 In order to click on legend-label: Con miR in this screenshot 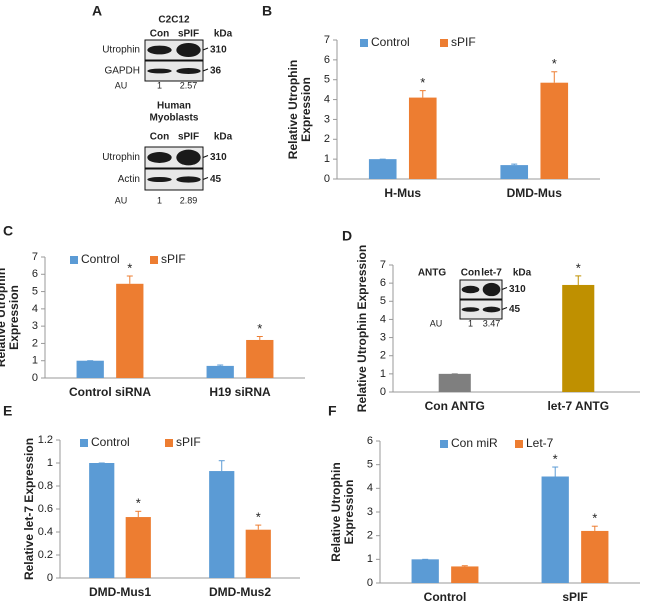, I will do `click(474, 443)`.